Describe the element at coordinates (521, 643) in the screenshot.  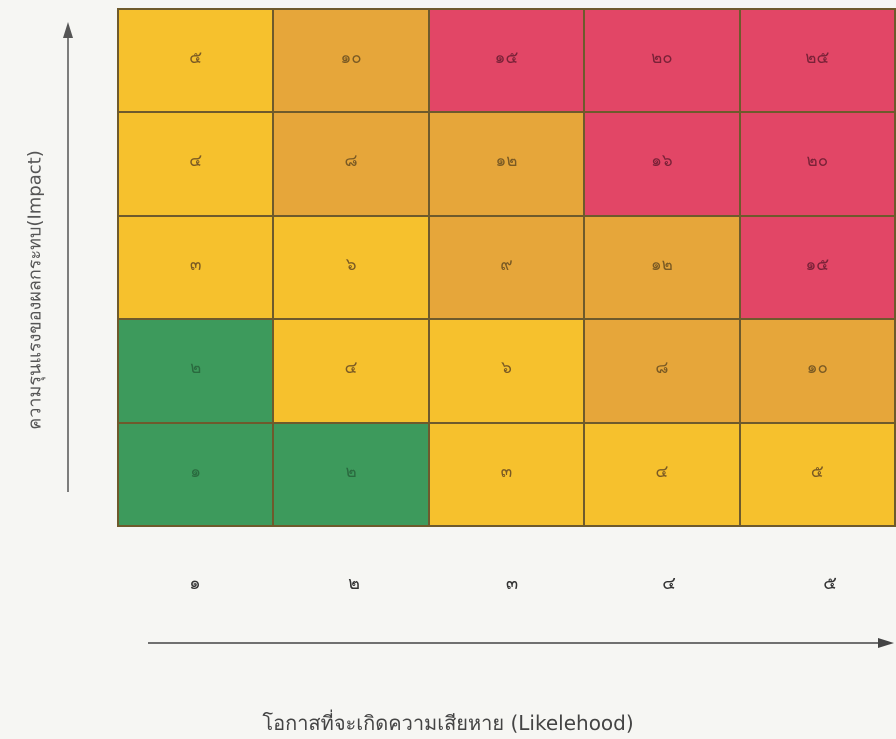
I see `x-axis-arrow` at that location.